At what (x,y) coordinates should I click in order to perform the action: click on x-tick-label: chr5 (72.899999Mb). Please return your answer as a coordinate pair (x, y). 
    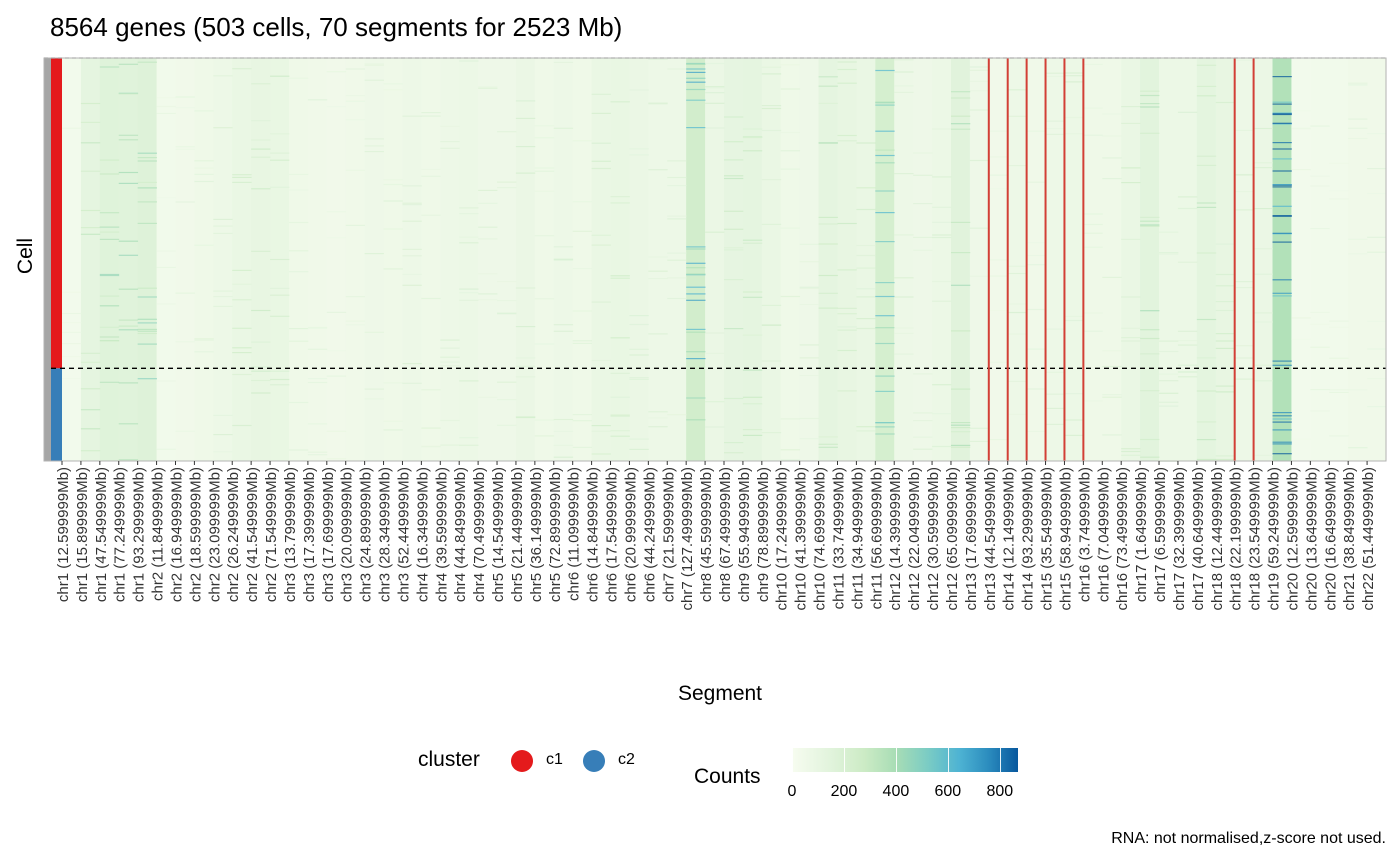
    Looking at the image, I should click on (555, 534).